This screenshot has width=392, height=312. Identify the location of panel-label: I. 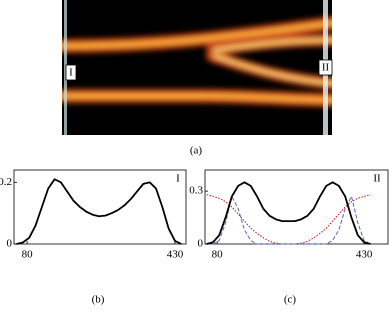
(178, 179).